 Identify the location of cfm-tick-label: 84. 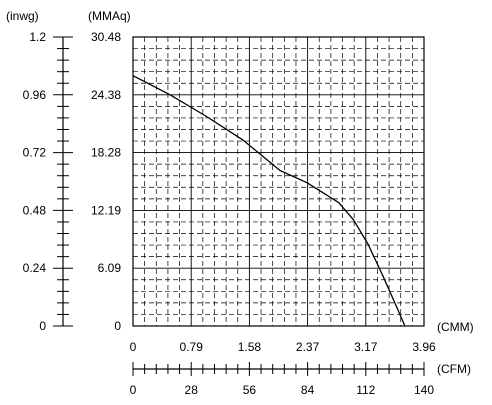
(308, 390).